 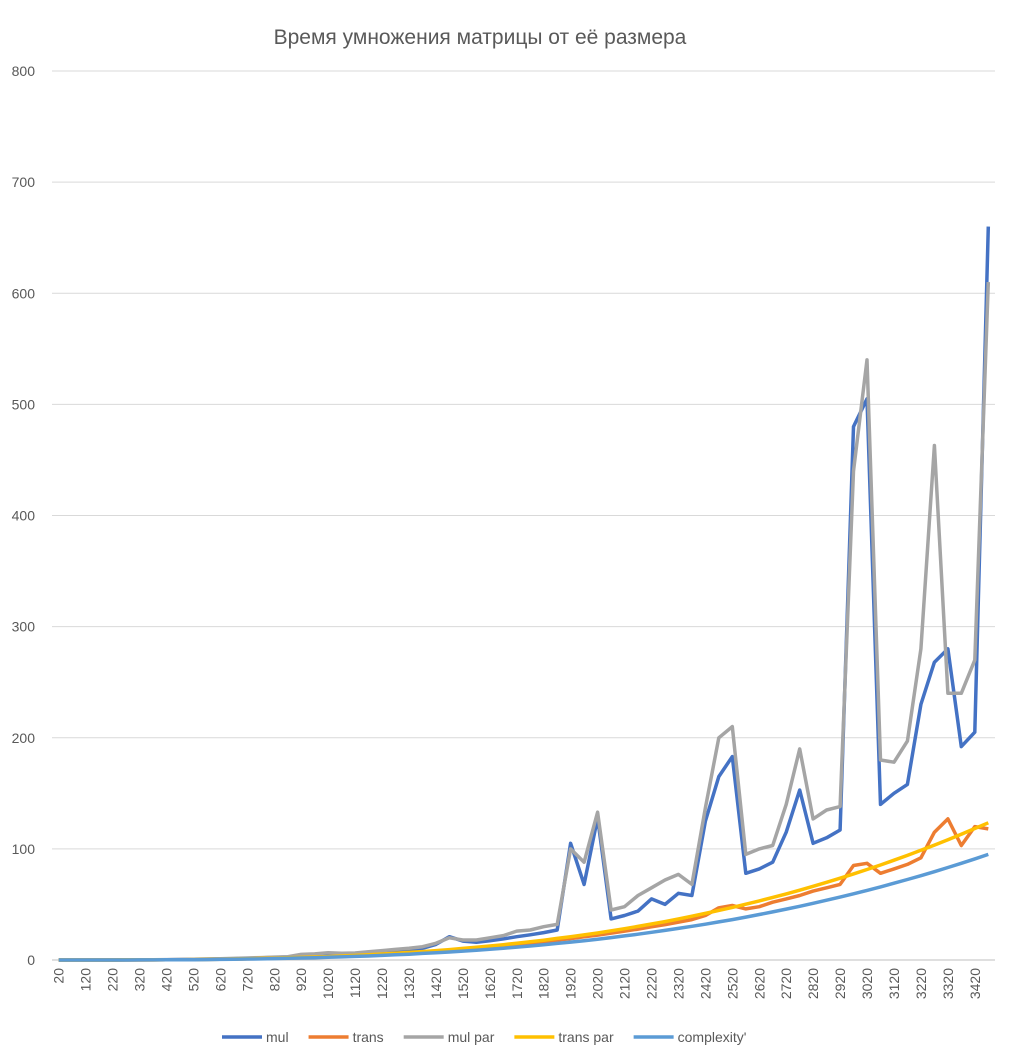 I want to click on y-tick-label: 400, so click(x=24, y=516).